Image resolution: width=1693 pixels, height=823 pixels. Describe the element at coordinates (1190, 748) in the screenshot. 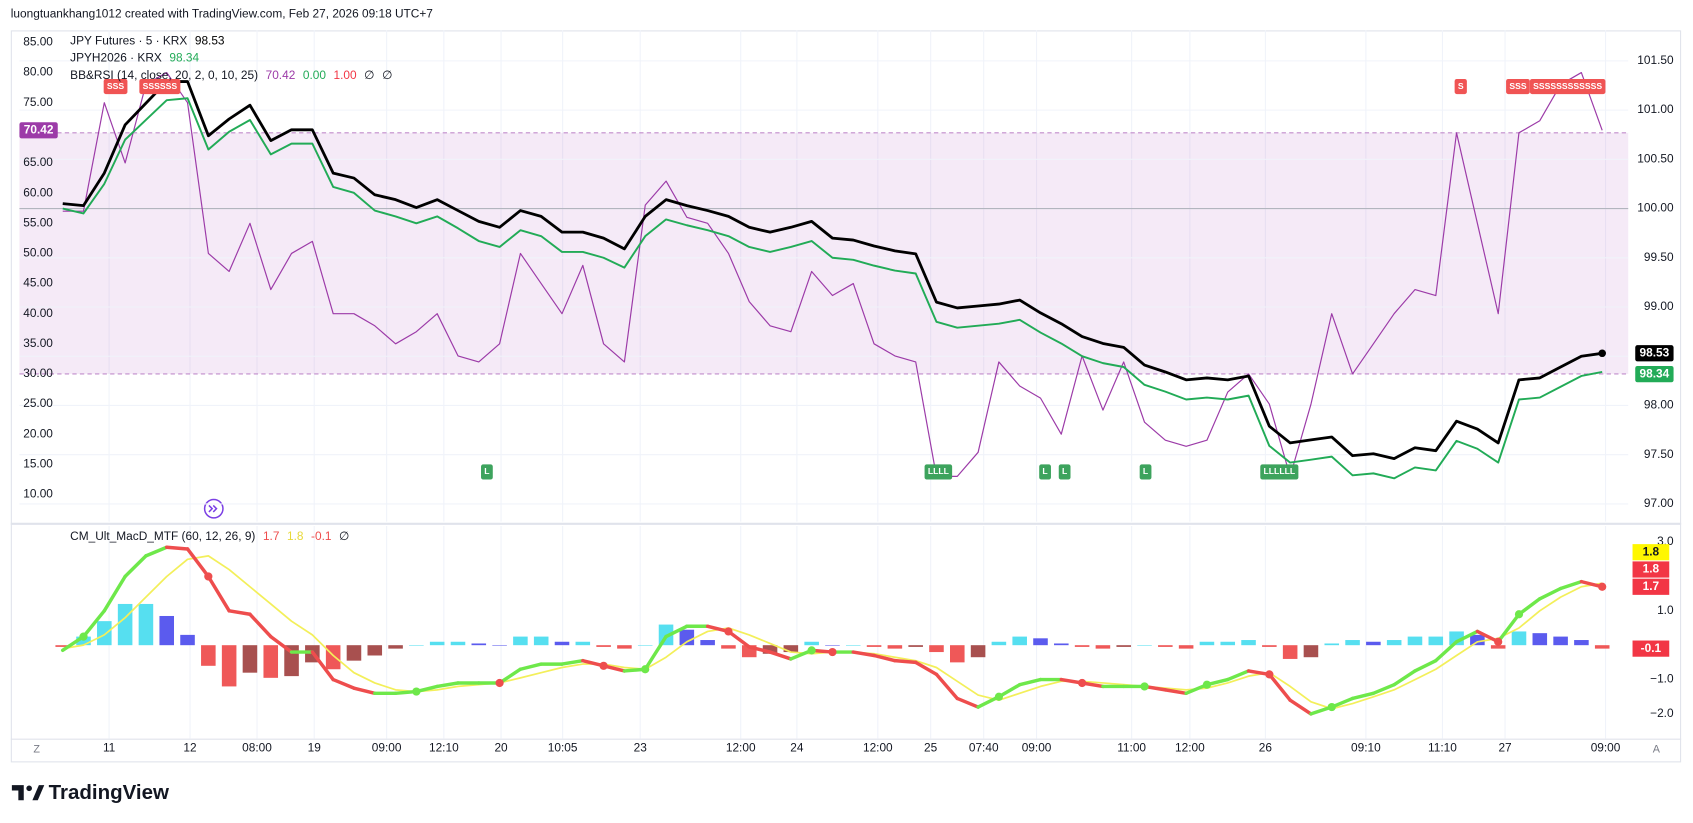

I see `x-tick-label: 12:00` at that location.